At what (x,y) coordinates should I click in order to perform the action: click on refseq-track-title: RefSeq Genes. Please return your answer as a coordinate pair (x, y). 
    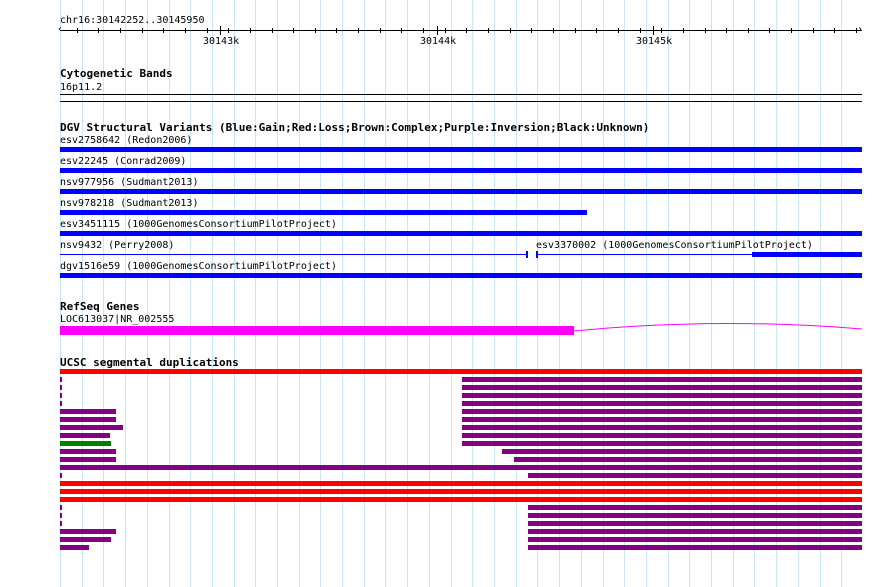
    Looking at the image, I should click on (100, 306).